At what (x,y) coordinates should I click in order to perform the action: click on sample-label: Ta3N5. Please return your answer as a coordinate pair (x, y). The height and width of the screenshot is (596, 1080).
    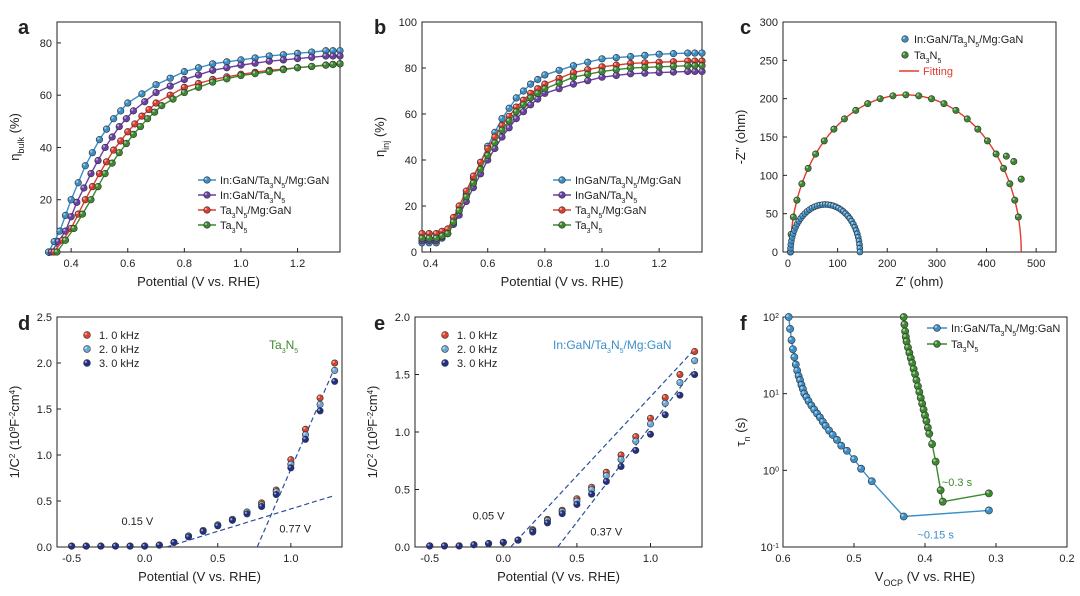
    Looking at the image, I should click on (283, 346).